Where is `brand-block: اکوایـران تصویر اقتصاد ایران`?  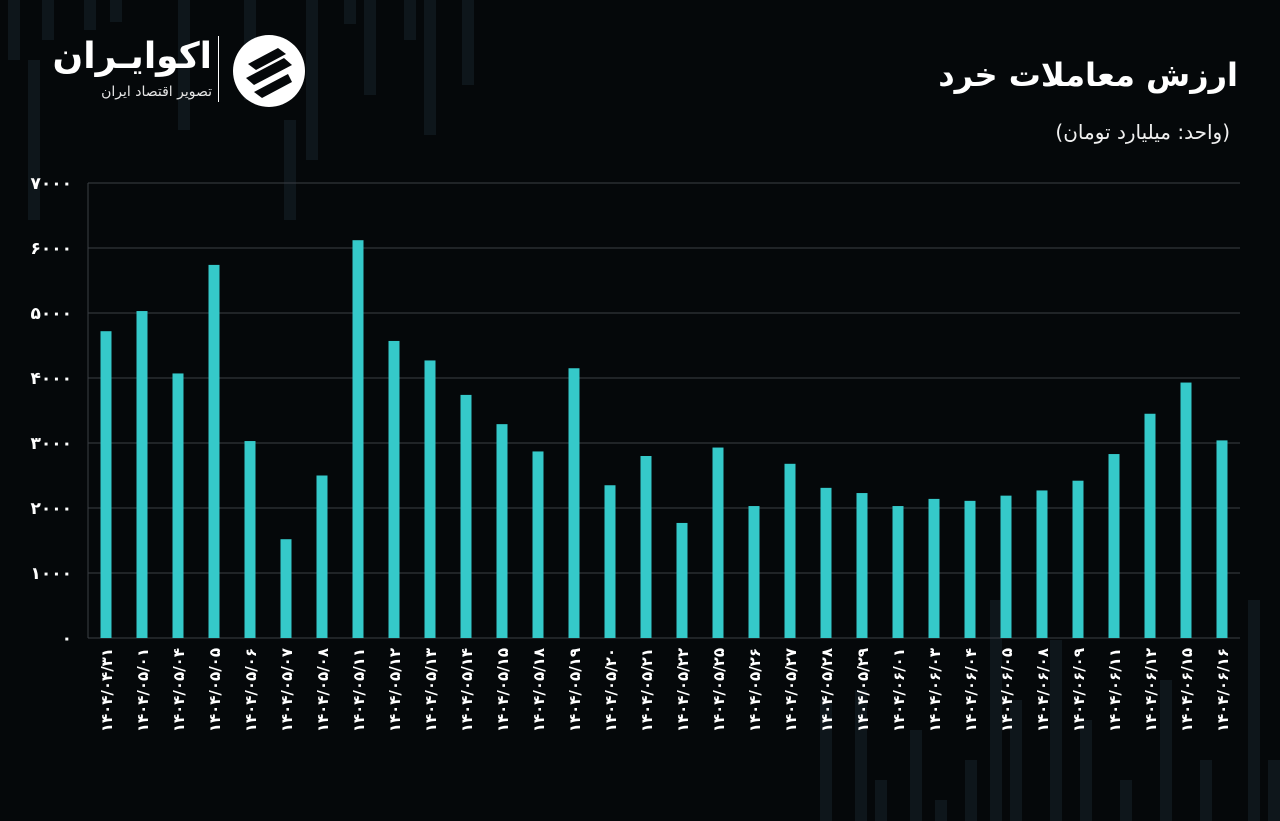 brand-block: اکوایـران تصویر اقتصاد ایران is located at coordinates (180, 72).